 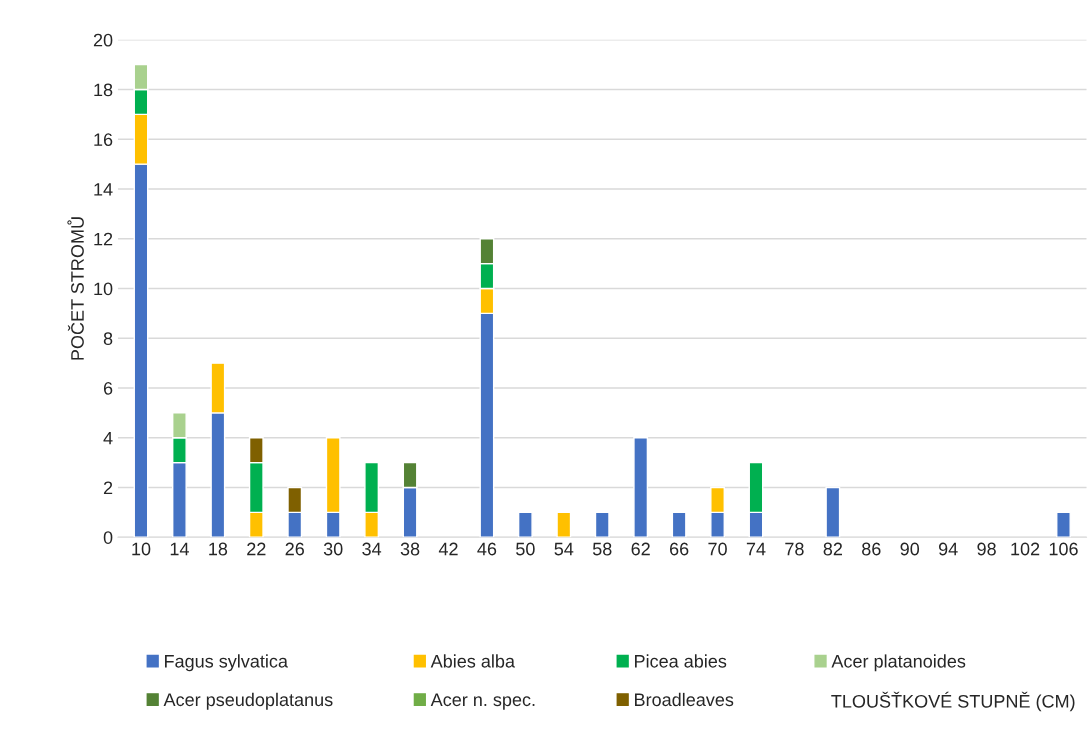 What do you see at coordinates (684, 699) in the screenshot?
I see `legend-label: Broadleaves` at bounding box center [684, 699].